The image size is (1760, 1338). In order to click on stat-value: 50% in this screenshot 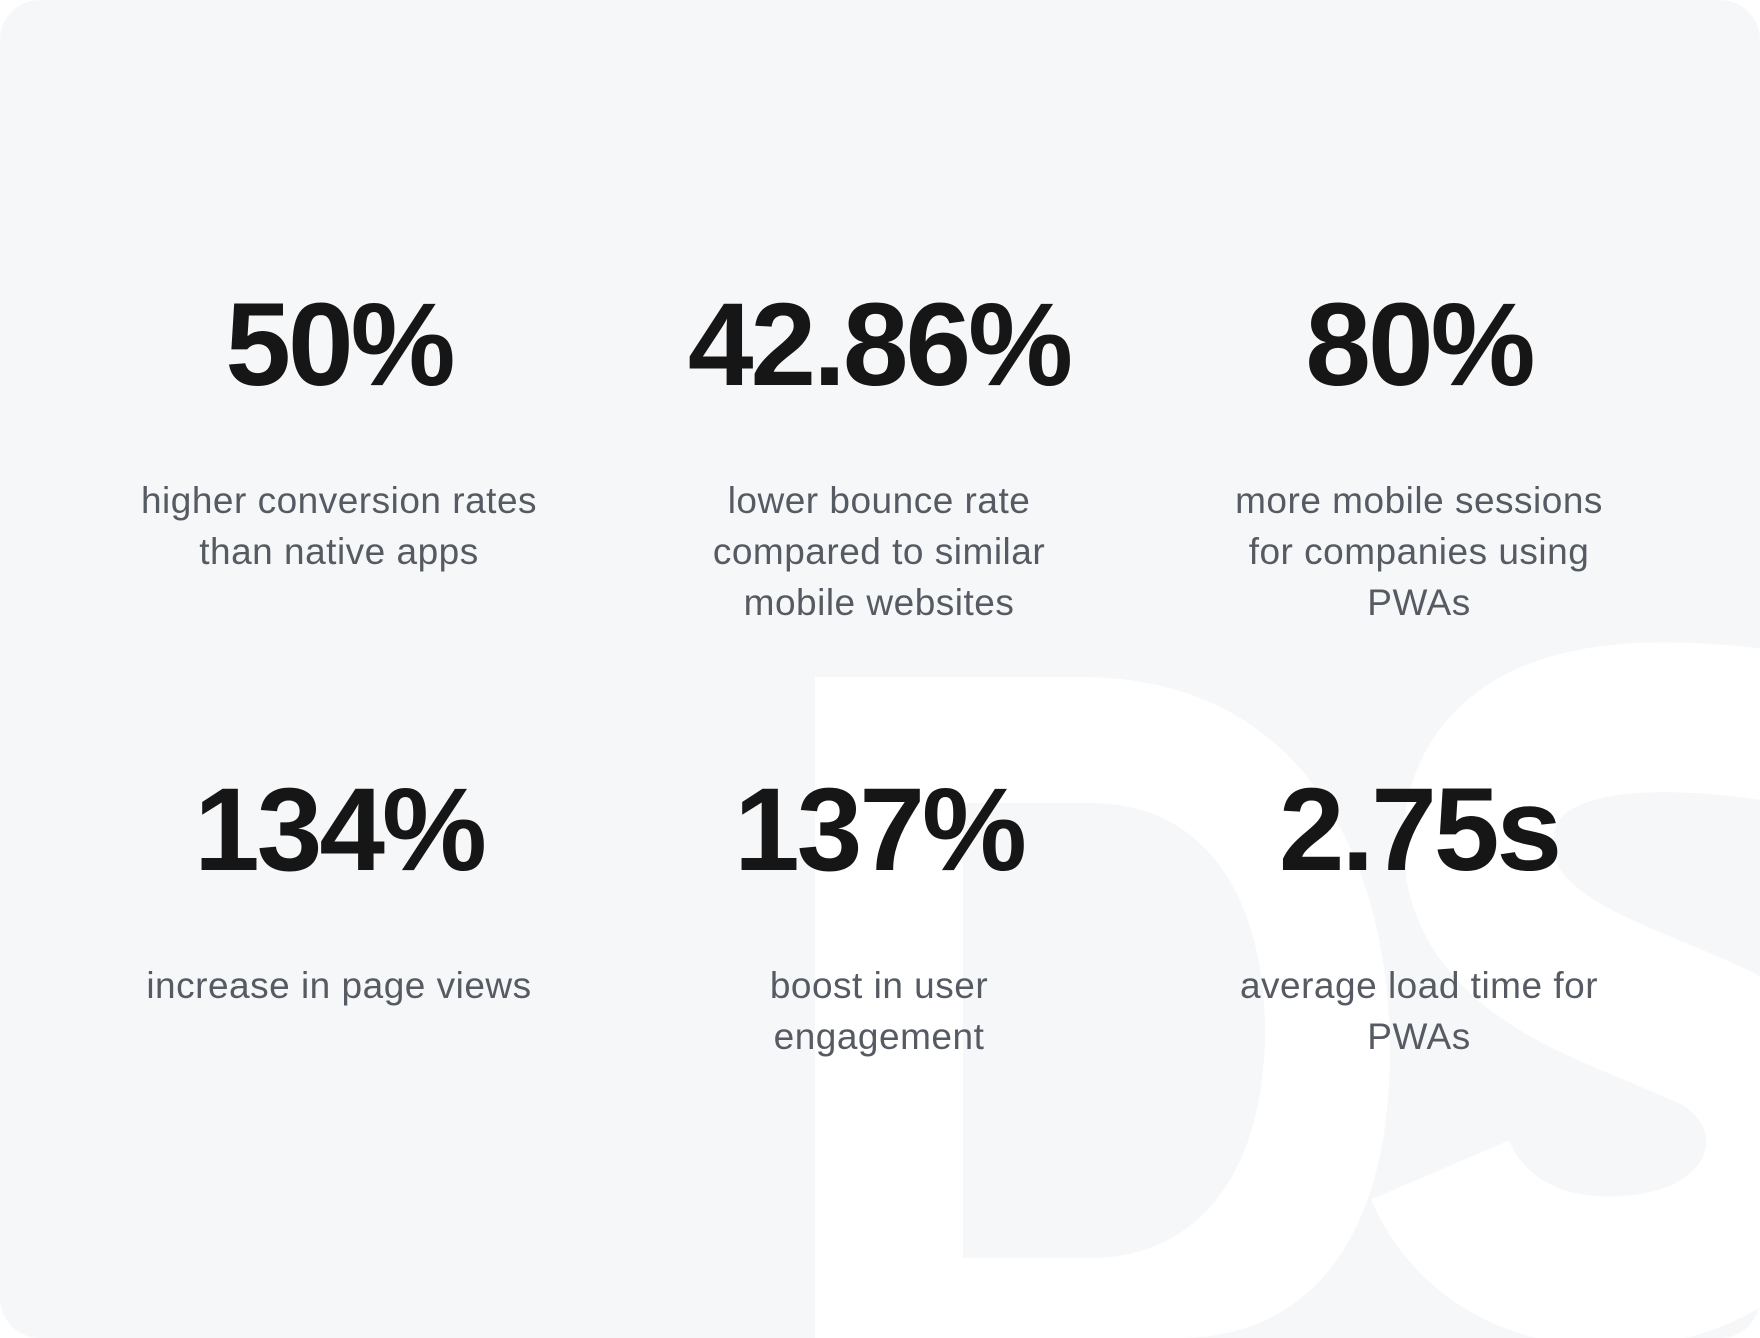, I will do `click(340, 345)`.